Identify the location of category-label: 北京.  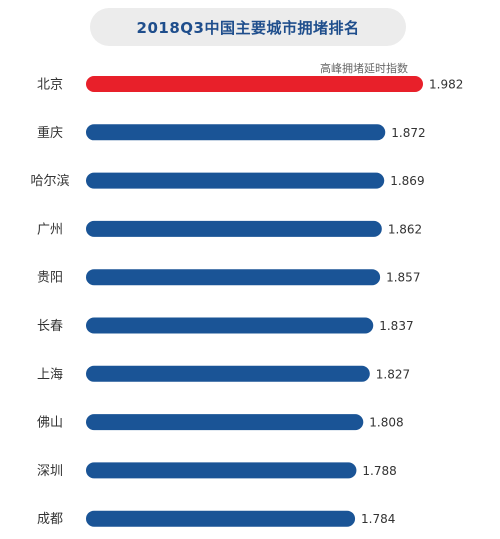
(50, 85).